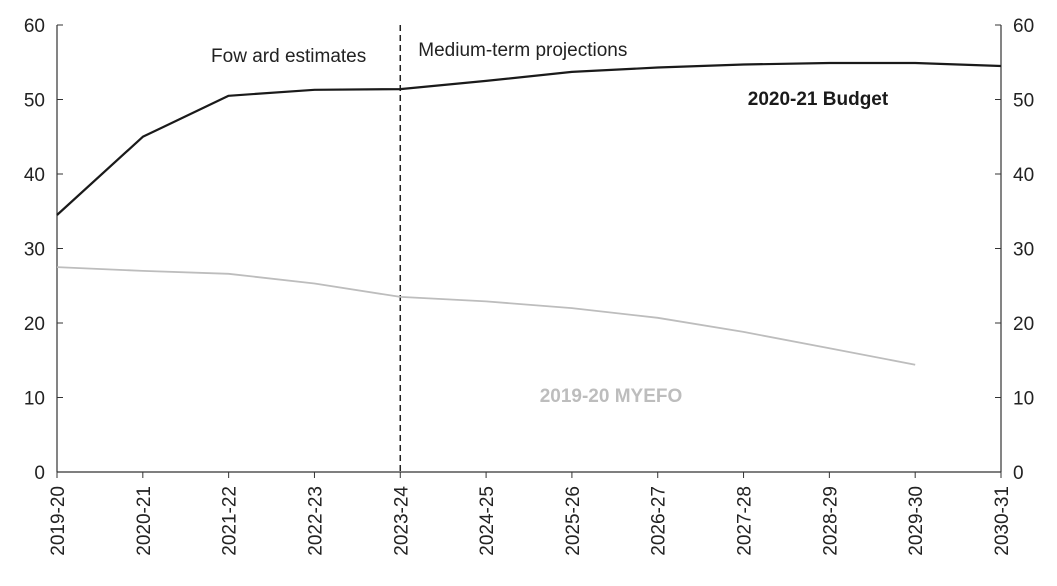 The image size is (1057, 586). I want to click on medium-term-projections-label: Medium-term projections, so click(522, 50).